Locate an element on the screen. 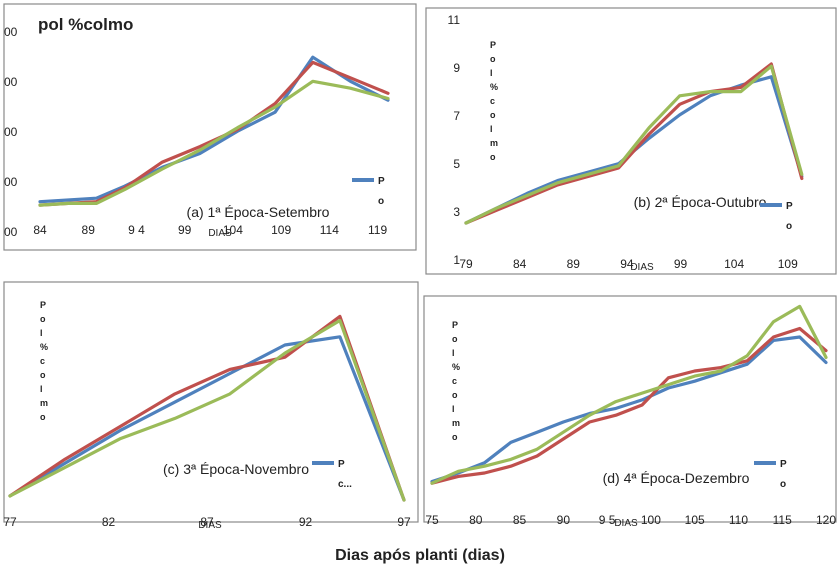 This screenshot has height=574, width=840. panel-b-x-tick: 89 is located at coordinates (574, 264).